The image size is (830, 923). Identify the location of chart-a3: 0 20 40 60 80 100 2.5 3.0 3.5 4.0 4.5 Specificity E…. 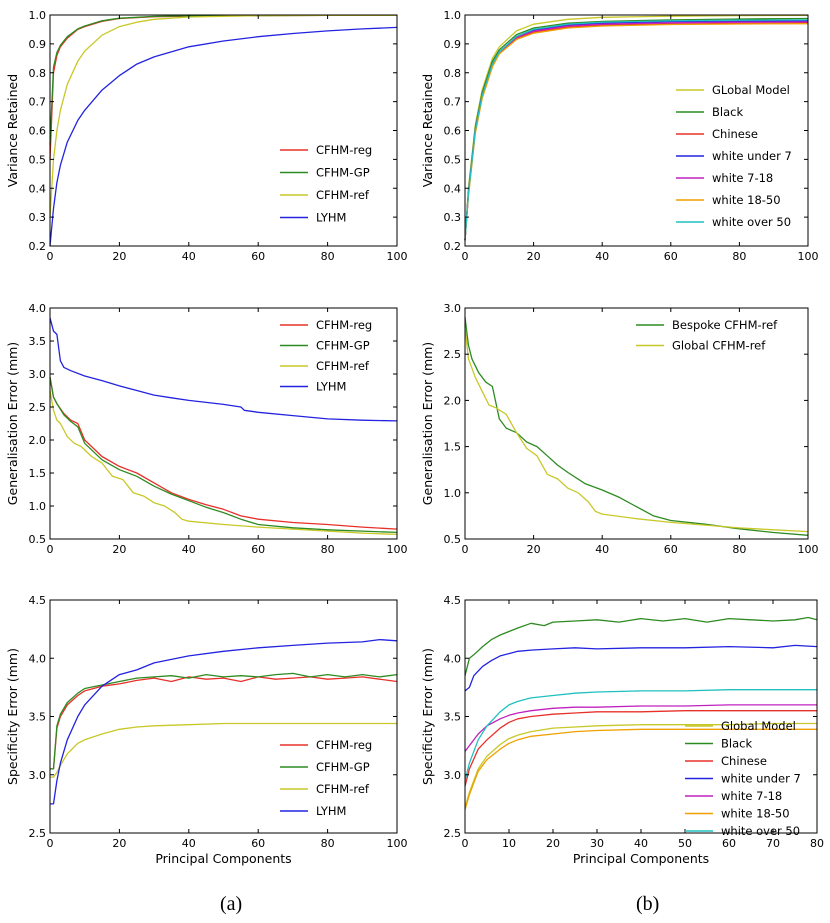
(206, 730).